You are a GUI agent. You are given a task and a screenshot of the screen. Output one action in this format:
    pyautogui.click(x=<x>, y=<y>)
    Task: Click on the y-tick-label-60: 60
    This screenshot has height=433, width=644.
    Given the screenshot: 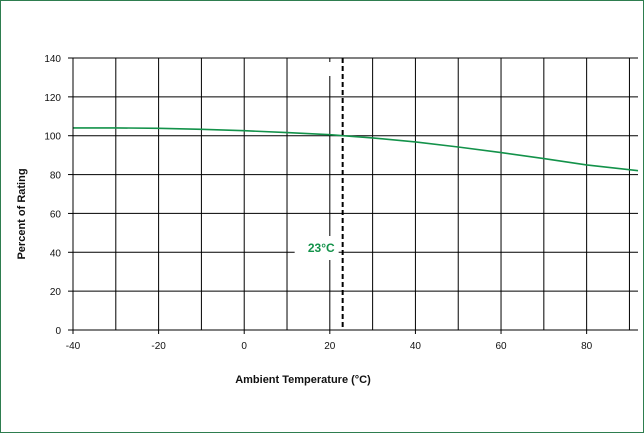 What is the action you would take?
    pyautogui.click(x=56, y=214)
    